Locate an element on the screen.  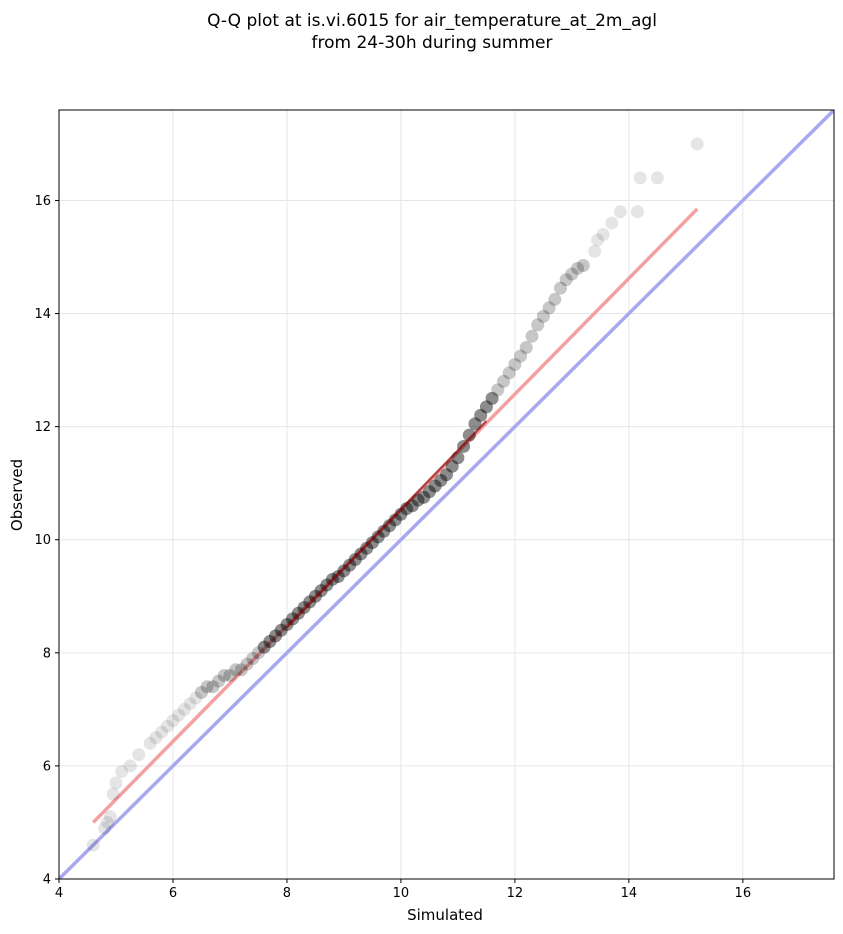
x-tick-label: 4 is located at coordinates (59, 893).